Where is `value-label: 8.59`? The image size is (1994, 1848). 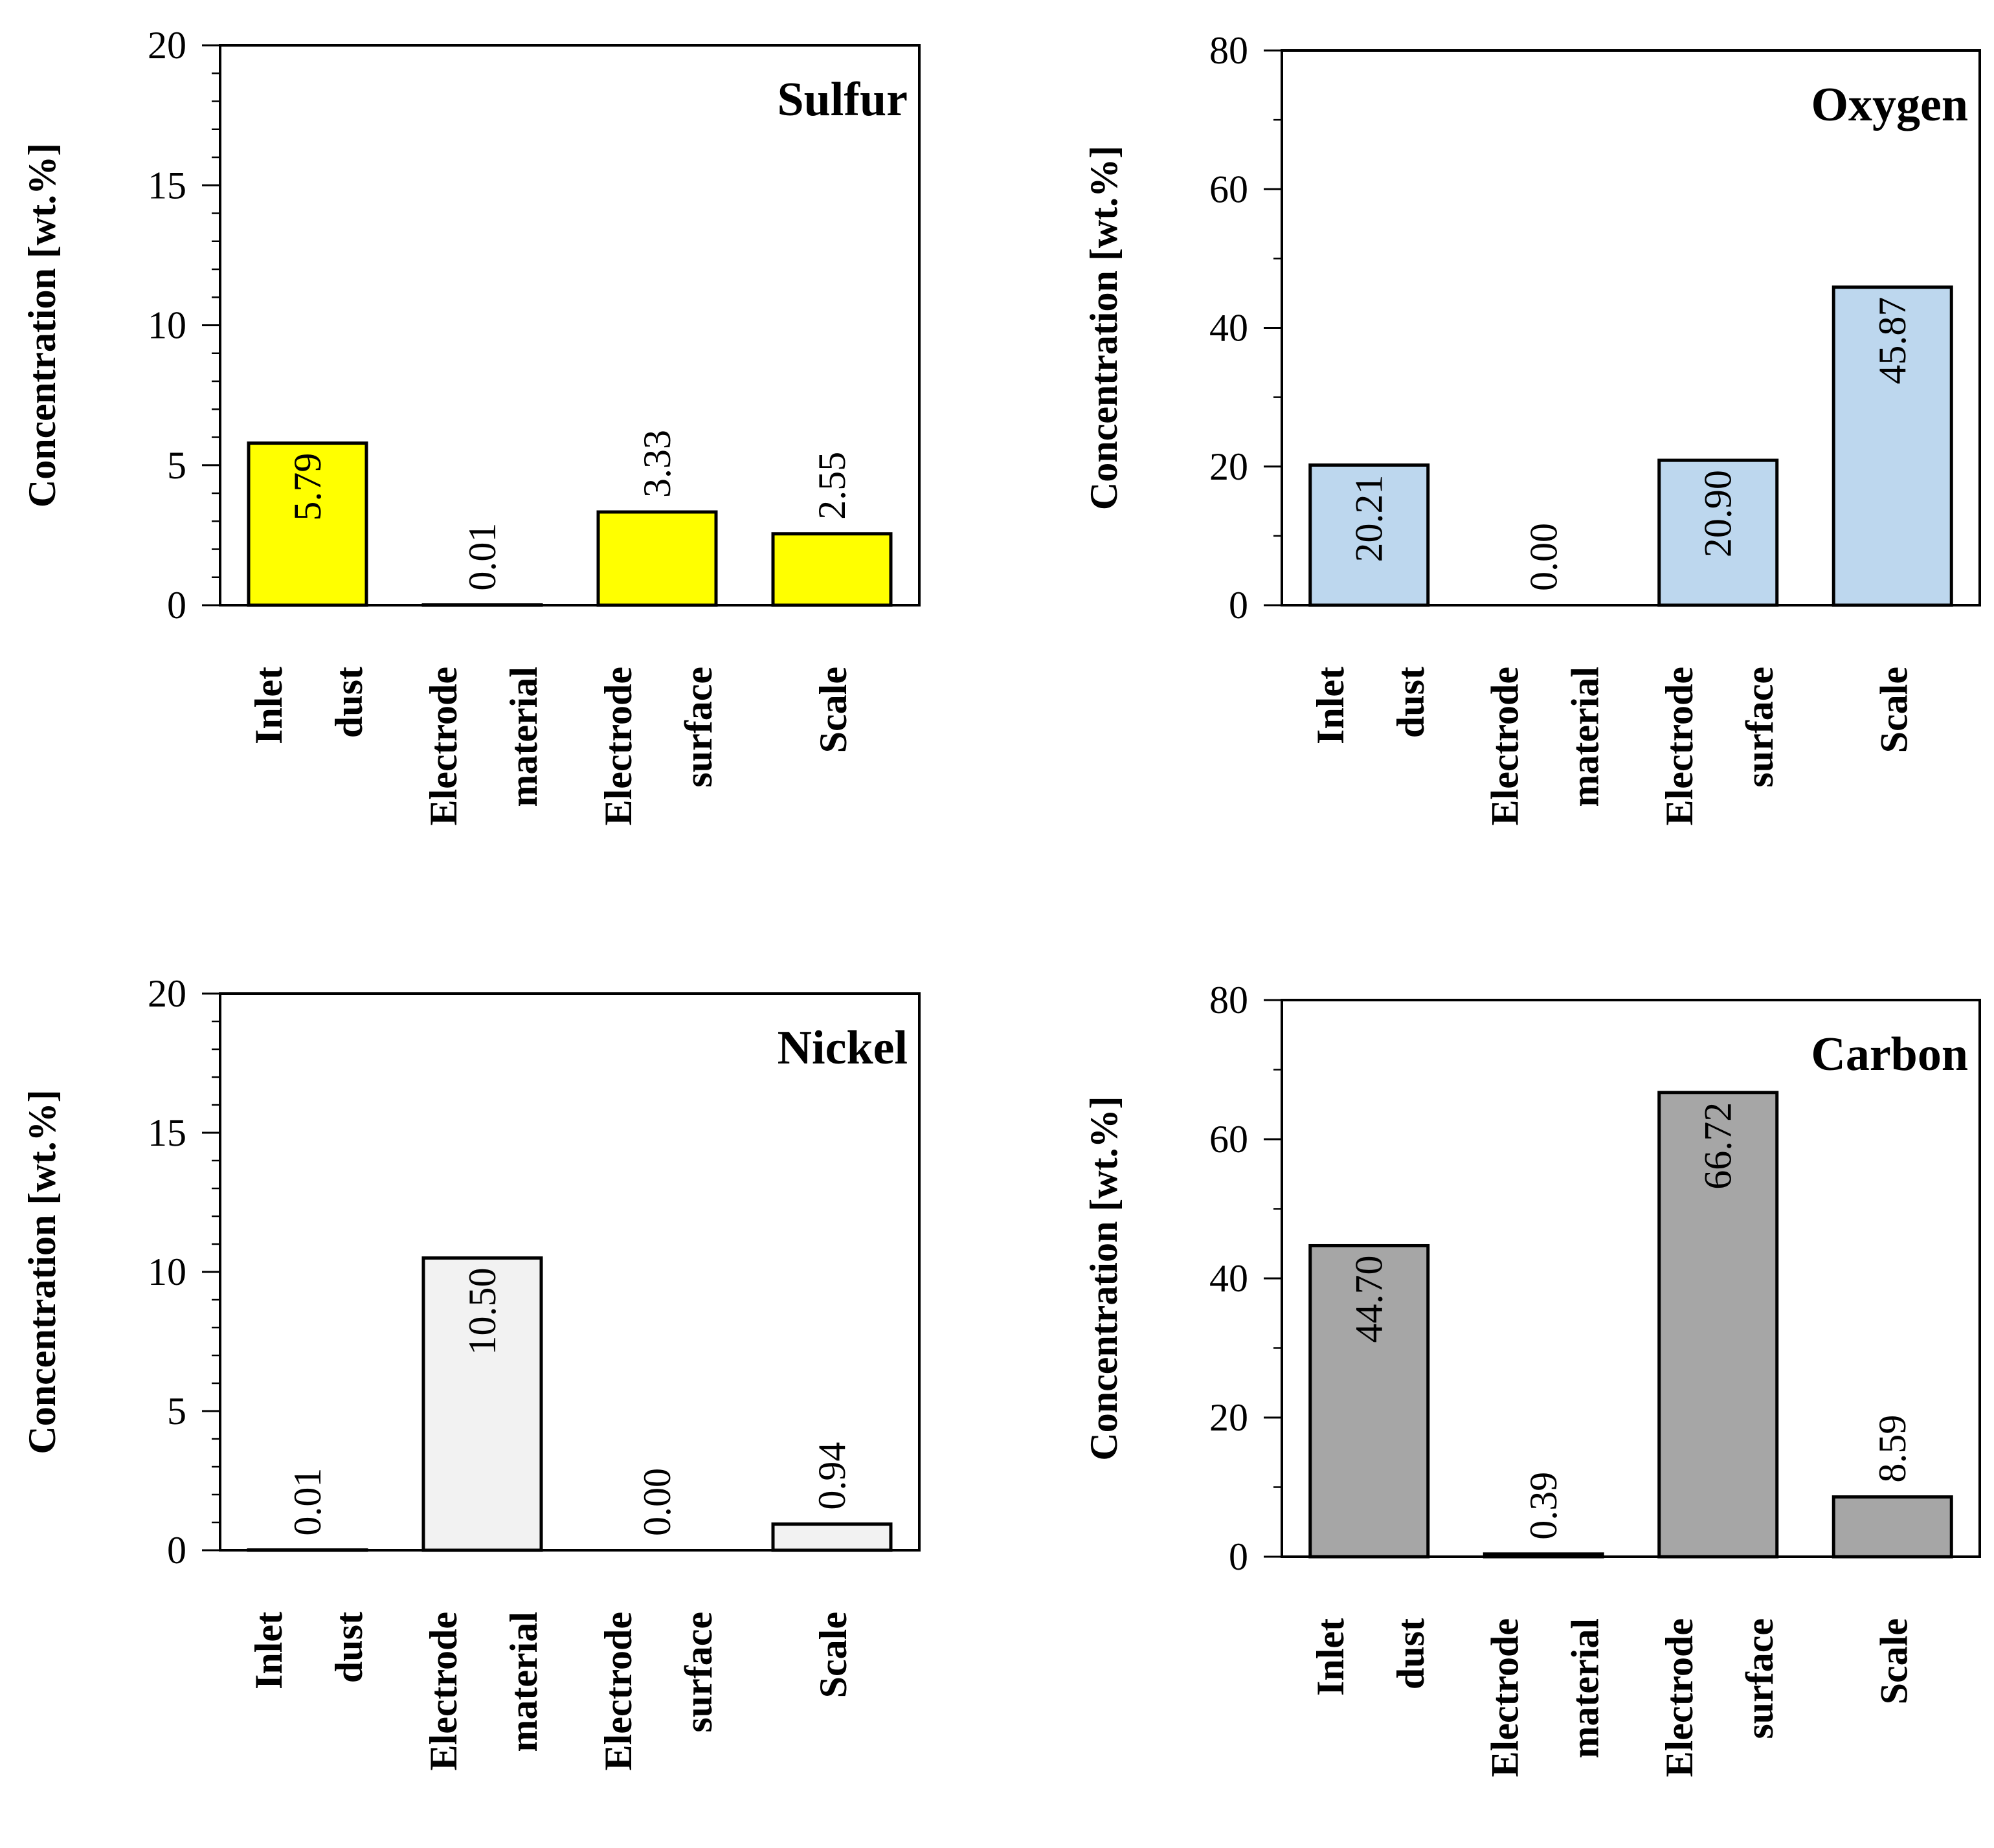
value-label: 8.59 is located at coordinates (1893, 1449).